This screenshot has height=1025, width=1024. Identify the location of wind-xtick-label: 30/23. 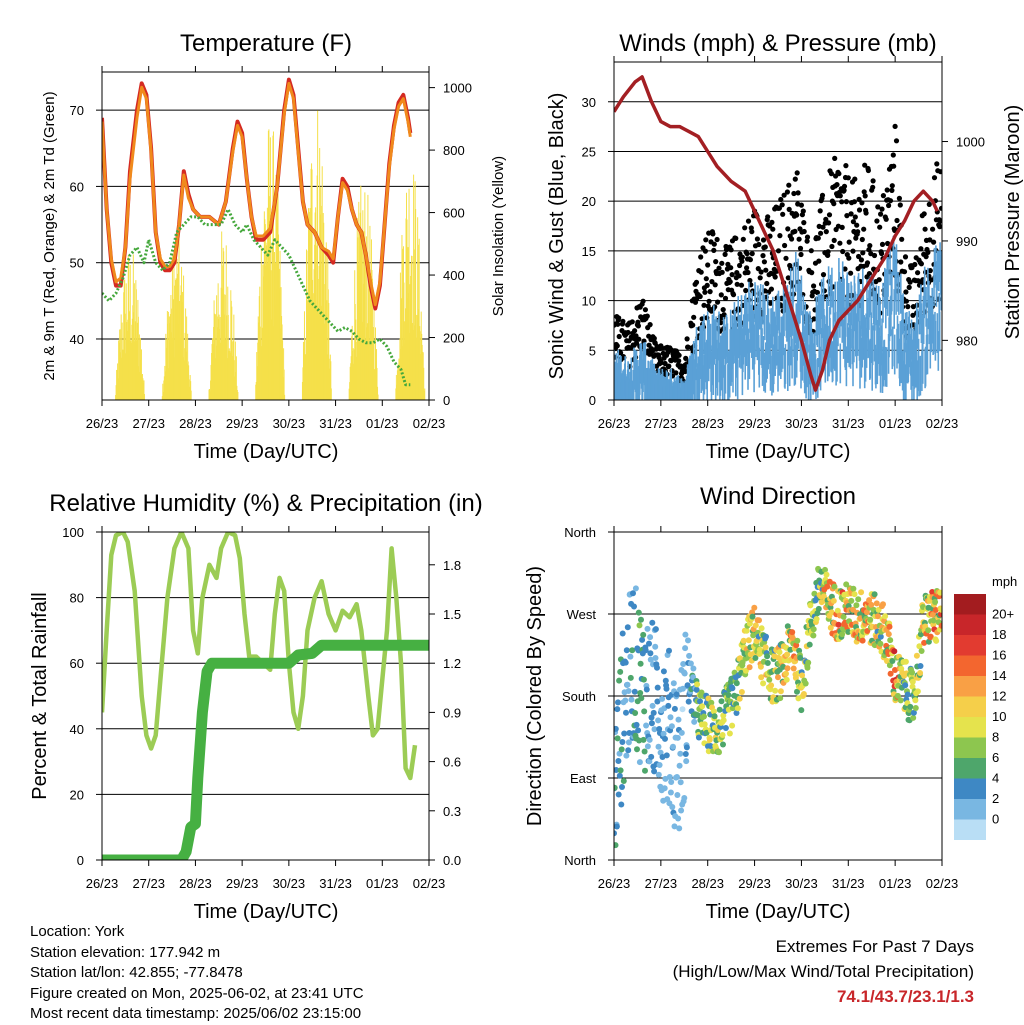
(801, 423).